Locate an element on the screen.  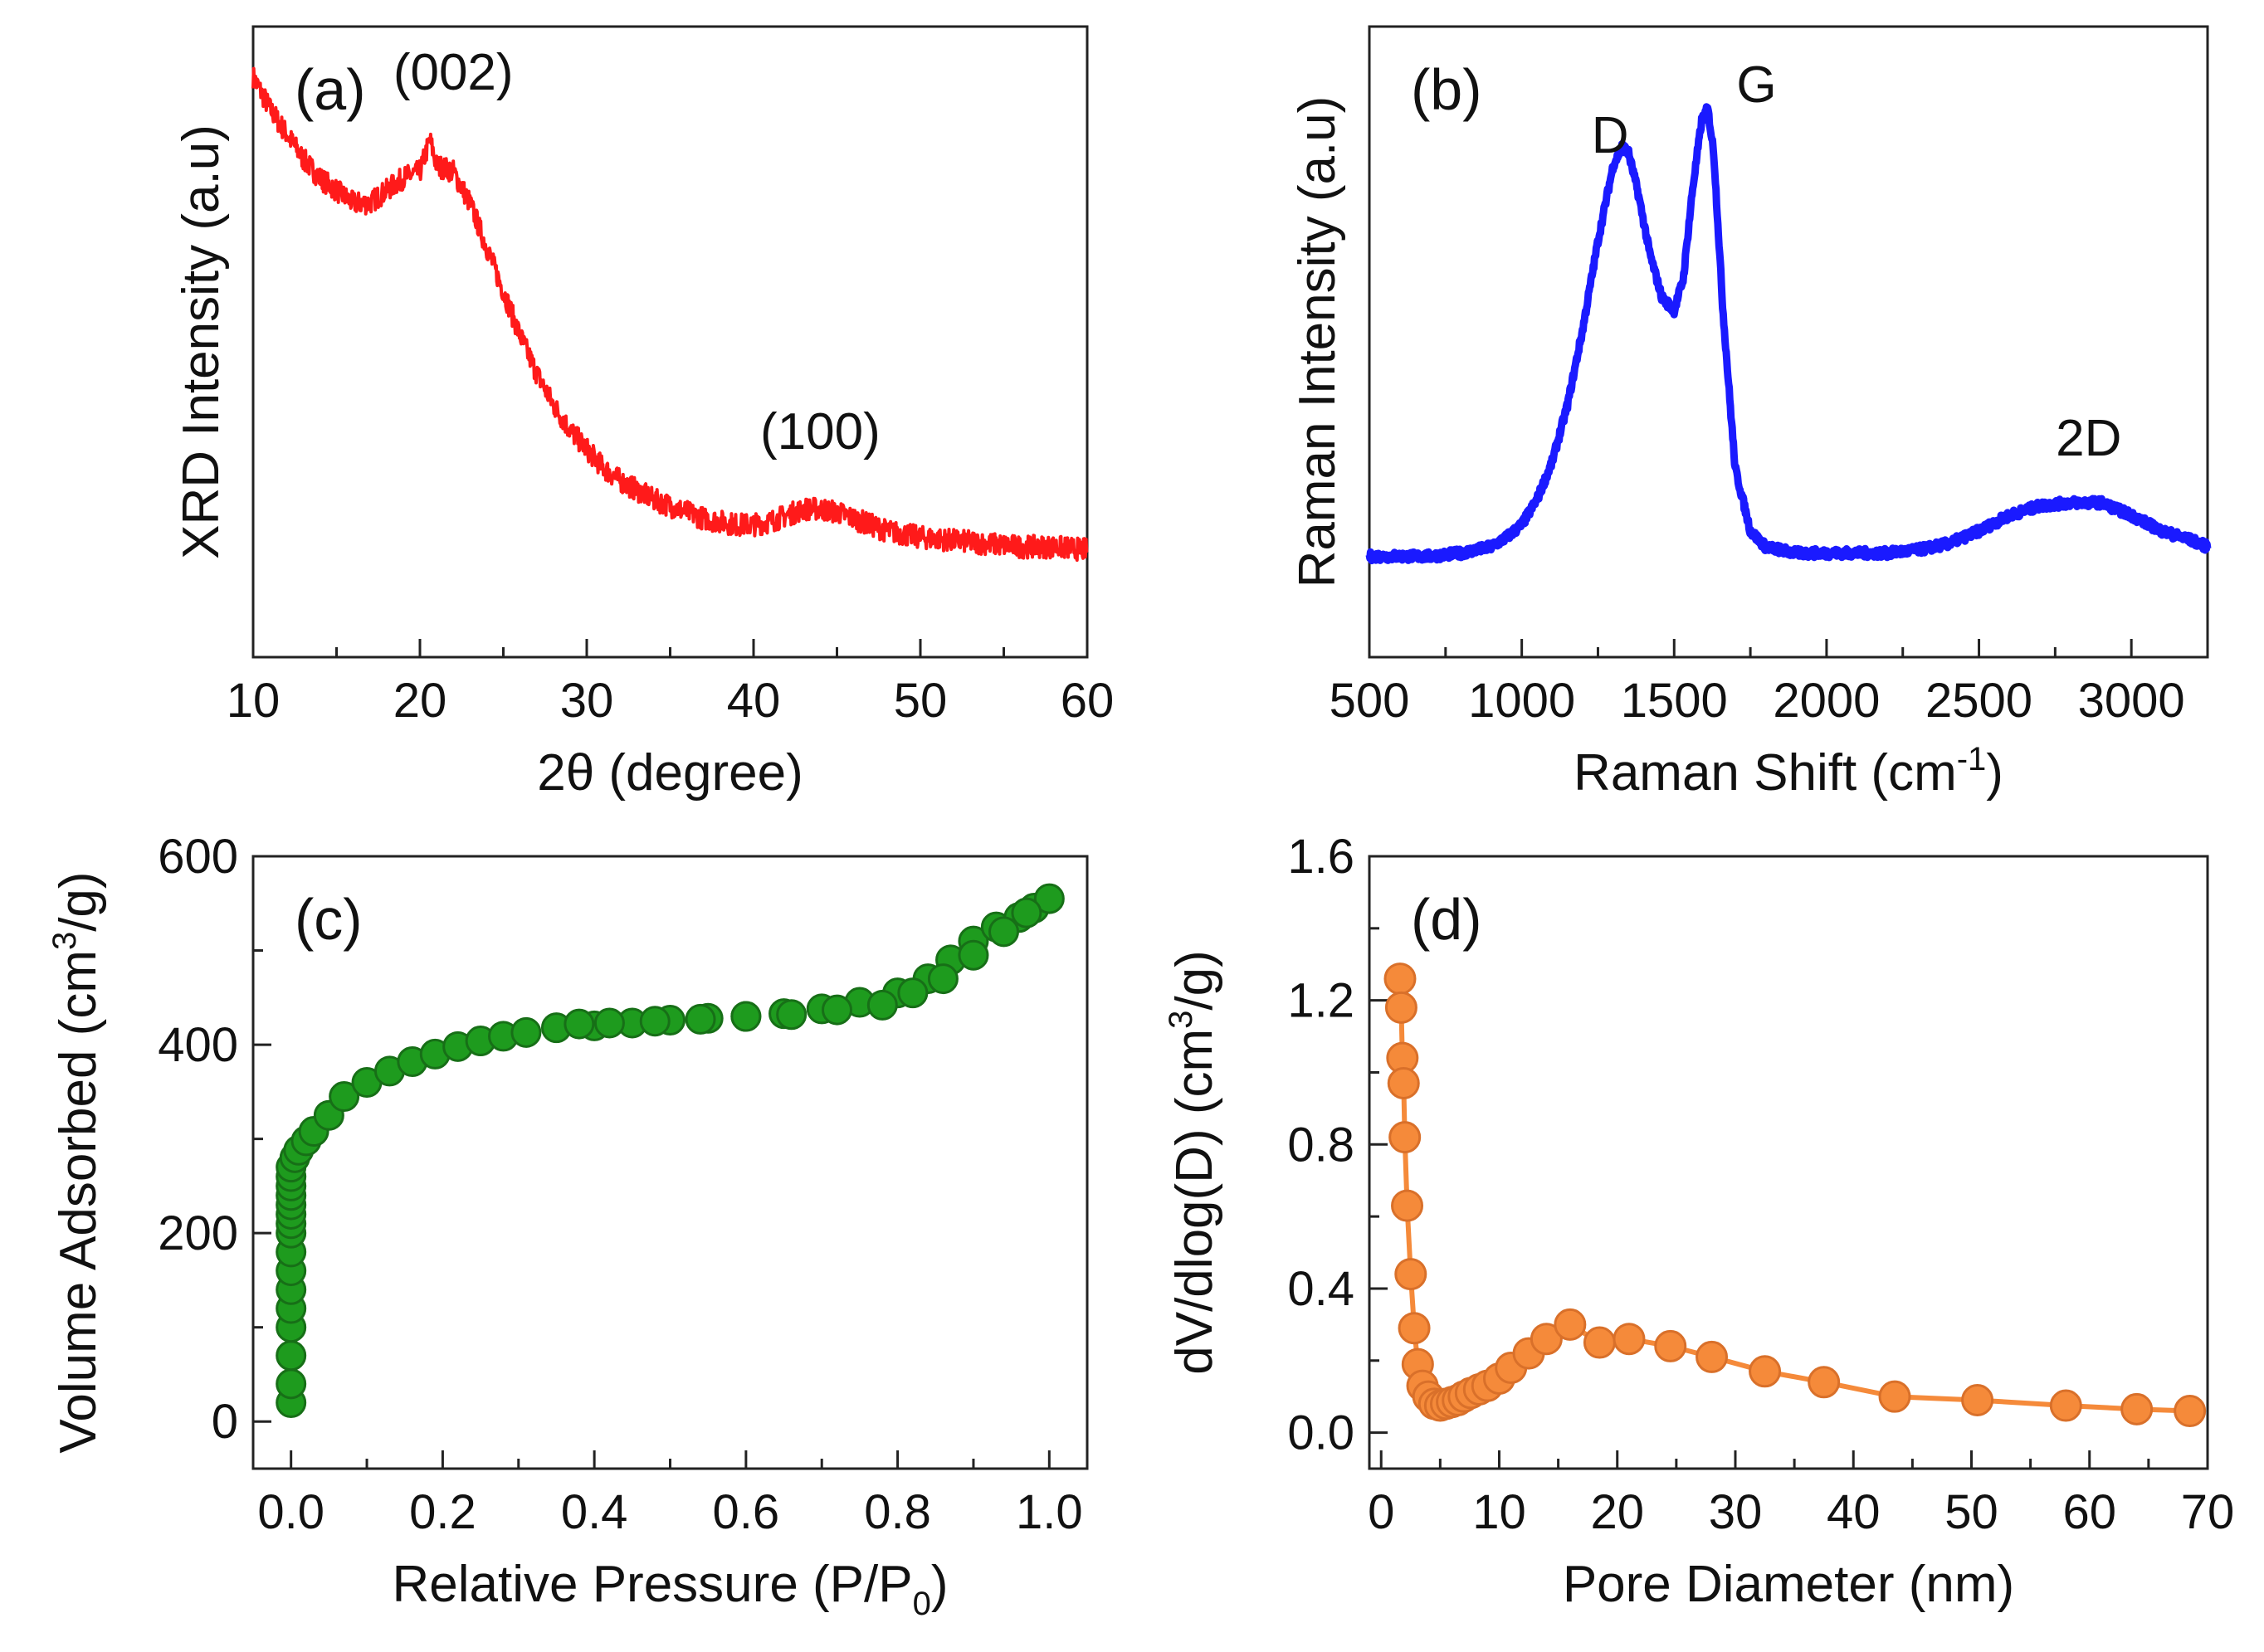
annotation: 2D is located at coordinates (2088, 439).